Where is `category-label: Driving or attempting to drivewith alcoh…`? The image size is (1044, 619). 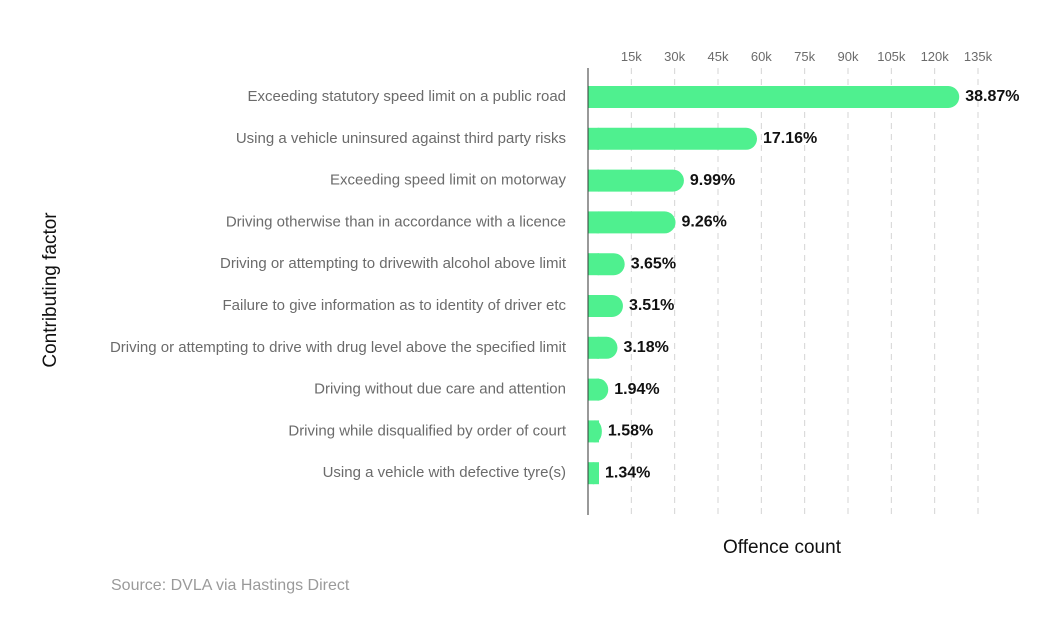 category-label: Driving or attempting to drivewith alcoh… is located at coordinates (393, 263).